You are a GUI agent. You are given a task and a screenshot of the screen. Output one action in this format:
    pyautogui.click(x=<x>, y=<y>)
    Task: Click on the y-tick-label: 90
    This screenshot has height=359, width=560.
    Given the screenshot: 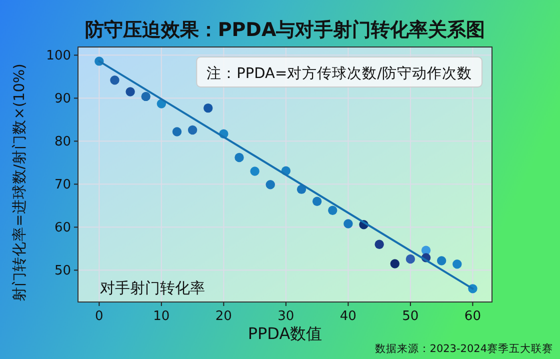 What is the action you would take?
    pyautogui.click(x=62, y=99)
    